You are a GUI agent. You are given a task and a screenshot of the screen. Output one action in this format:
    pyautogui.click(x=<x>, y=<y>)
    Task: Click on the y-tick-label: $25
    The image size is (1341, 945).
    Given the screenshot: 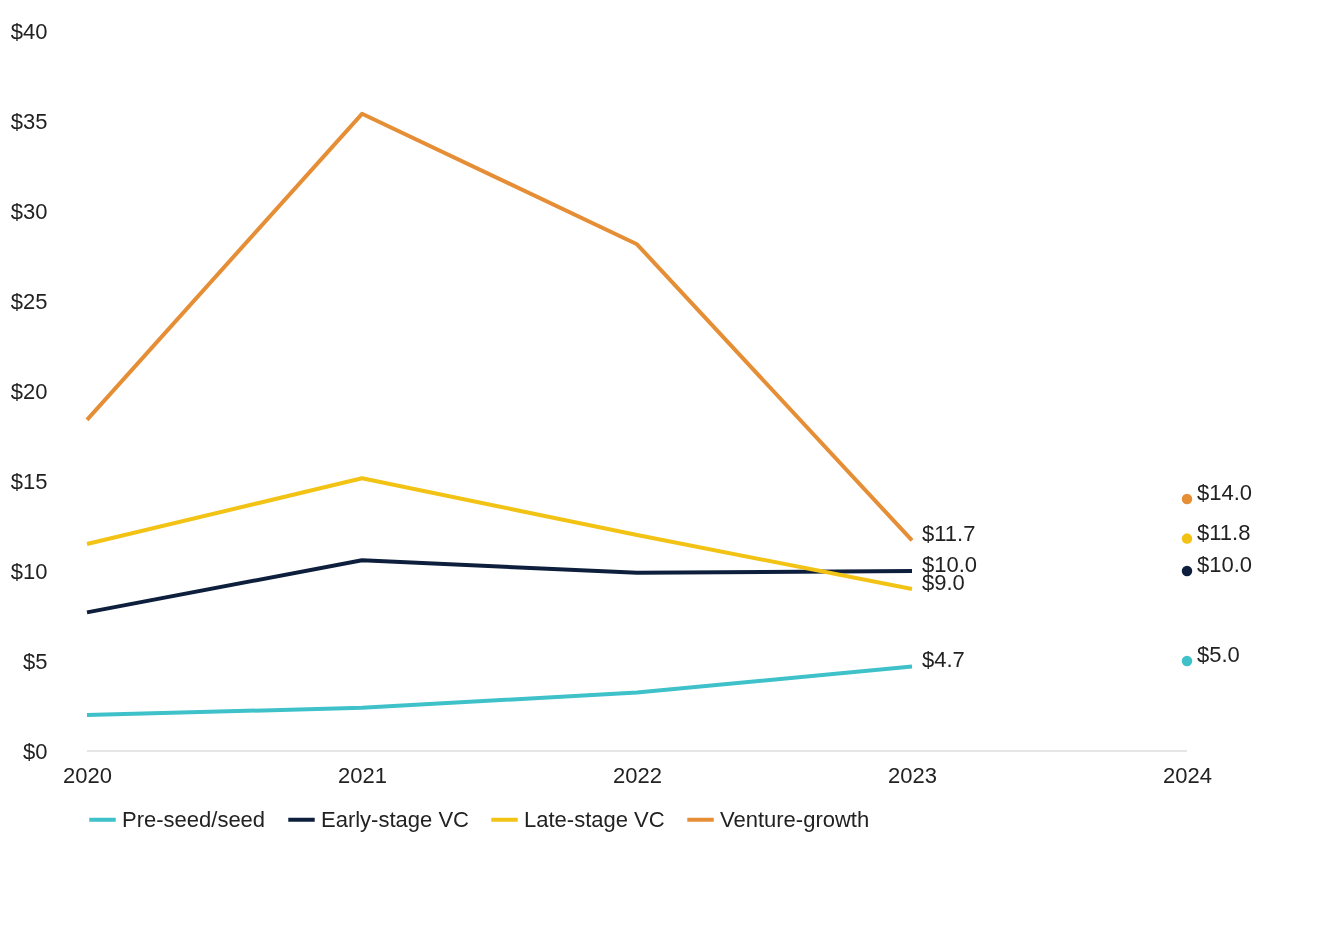 What is the action you would take?
    pyautogui.click(x=29, y=301)
    